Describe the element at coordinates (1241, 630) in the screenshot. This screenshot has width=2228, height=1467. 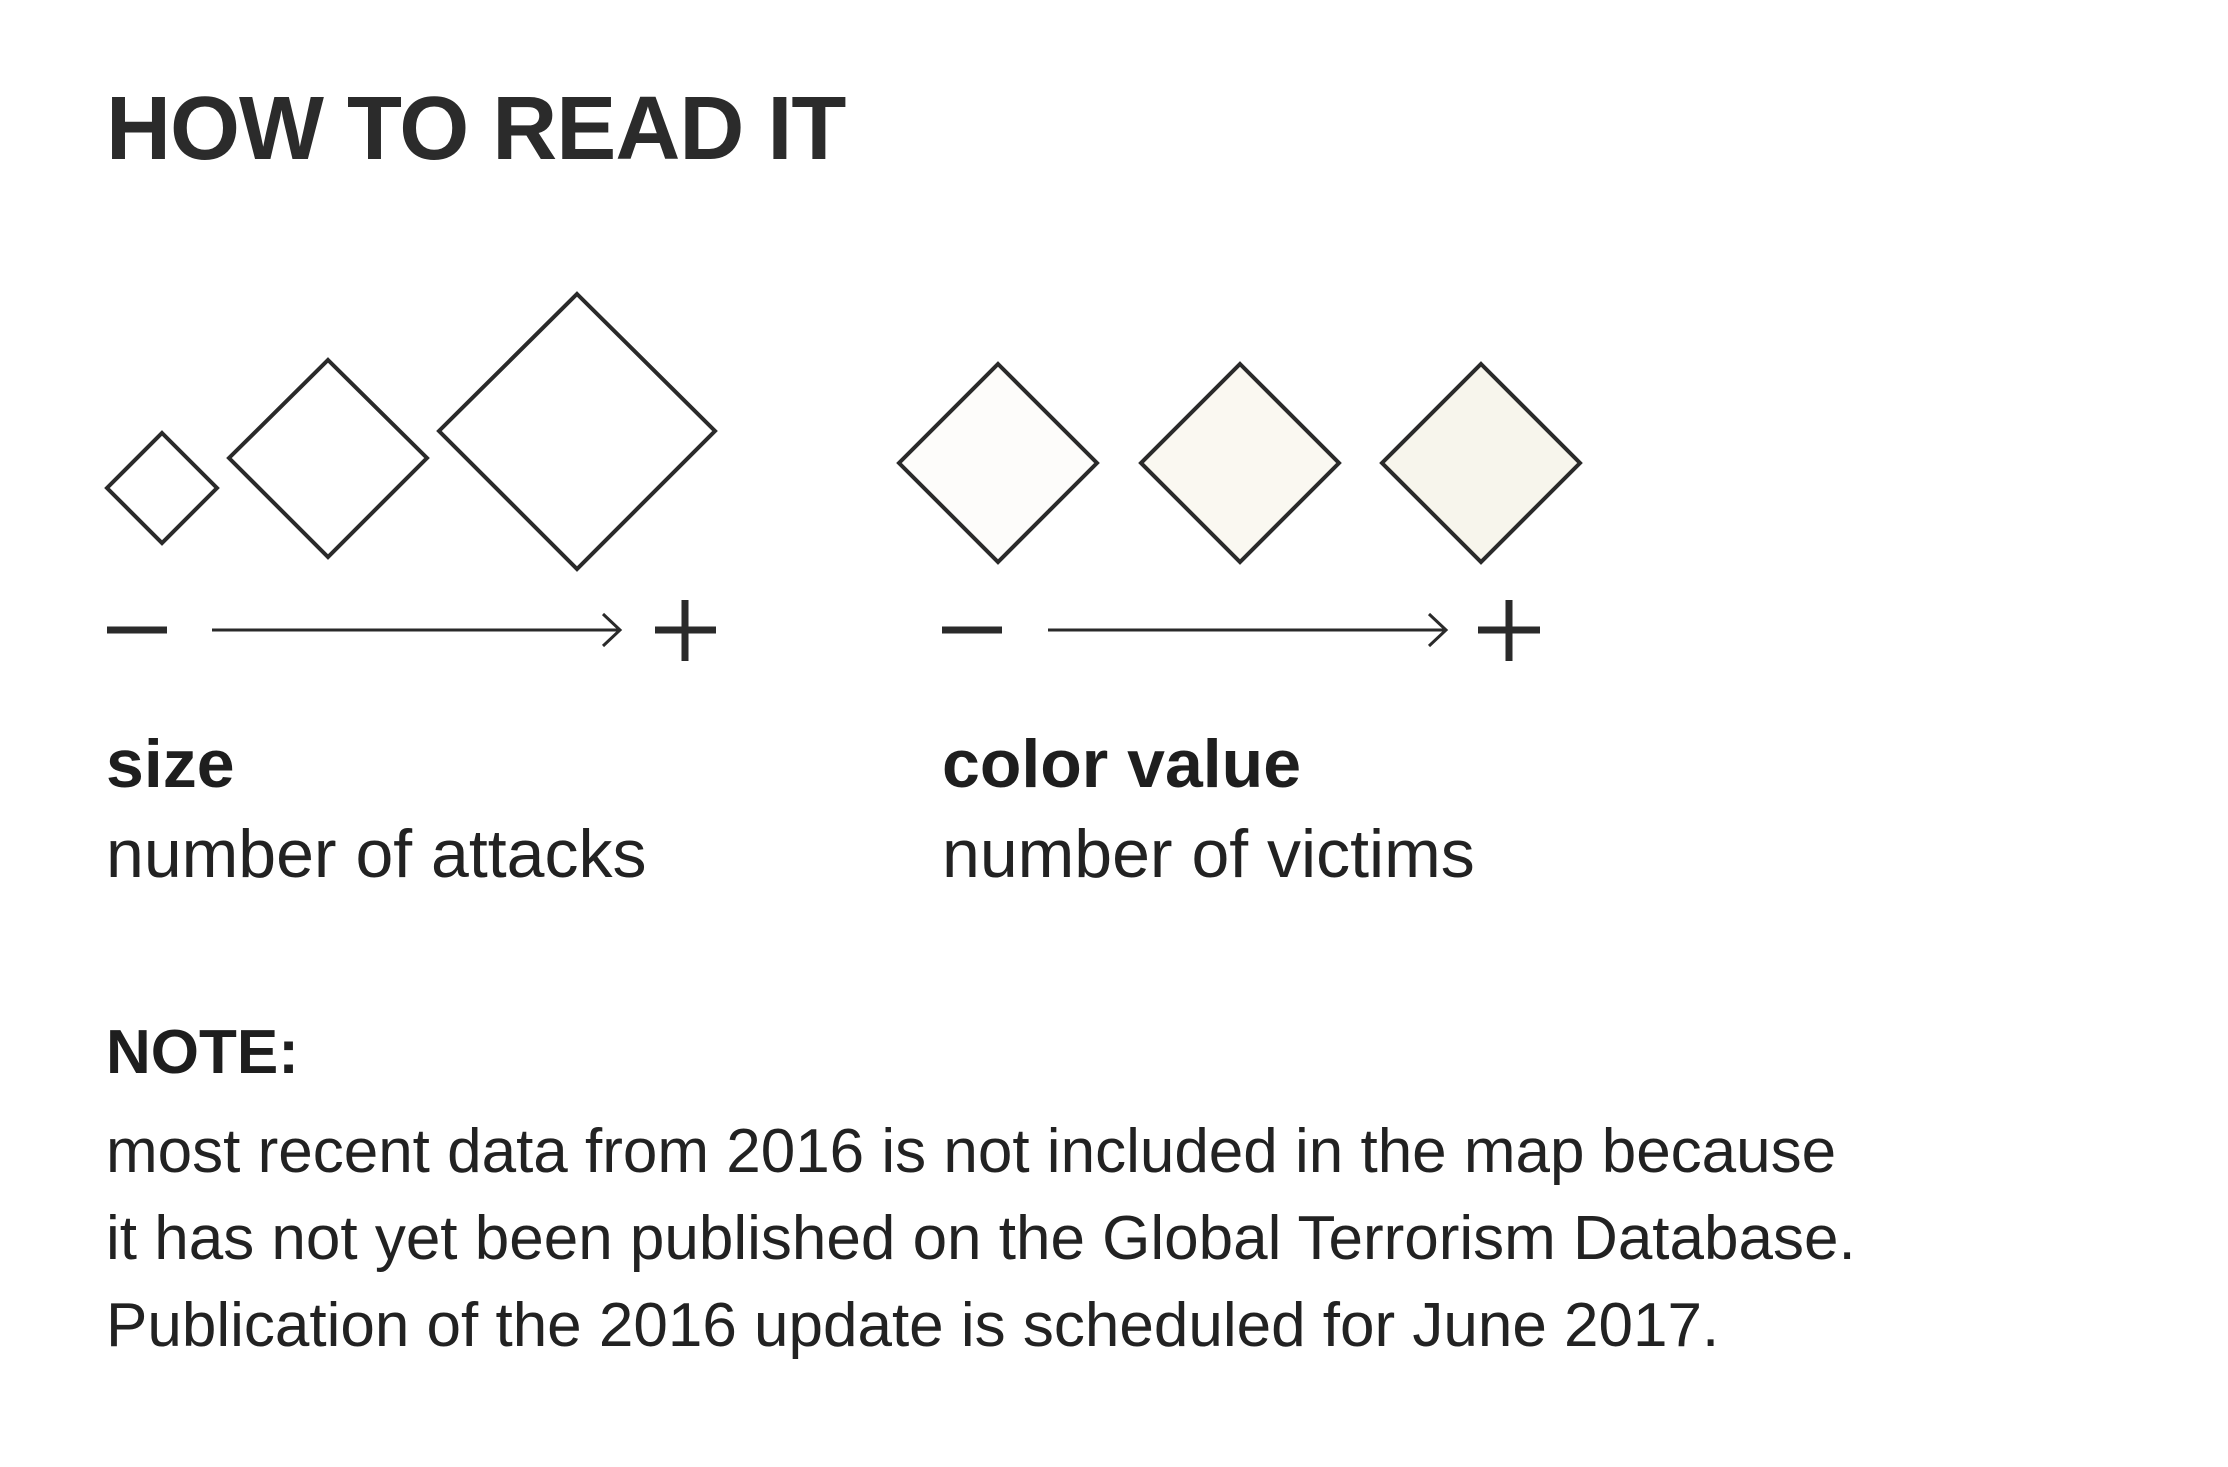
I see `color-legend-scale` at that location.